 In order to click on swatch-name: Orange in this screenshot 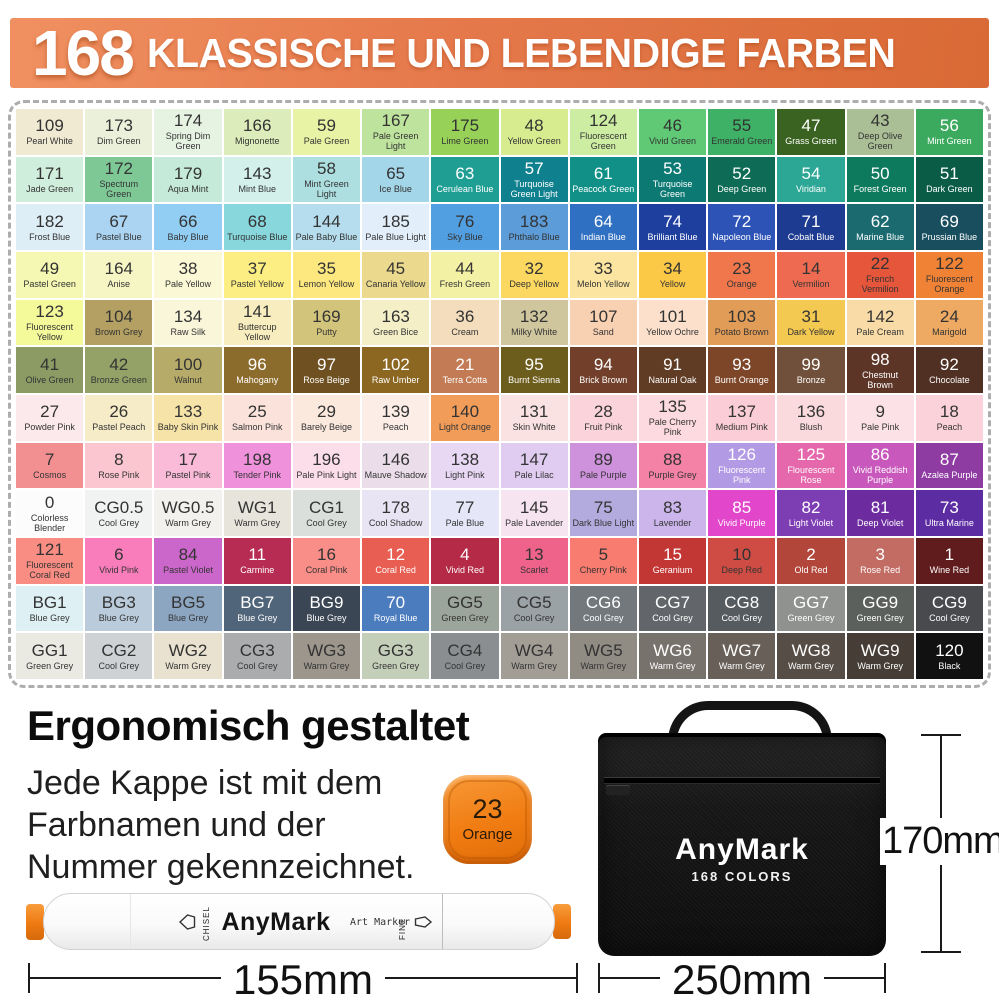, I will do `click(741, 284)`.